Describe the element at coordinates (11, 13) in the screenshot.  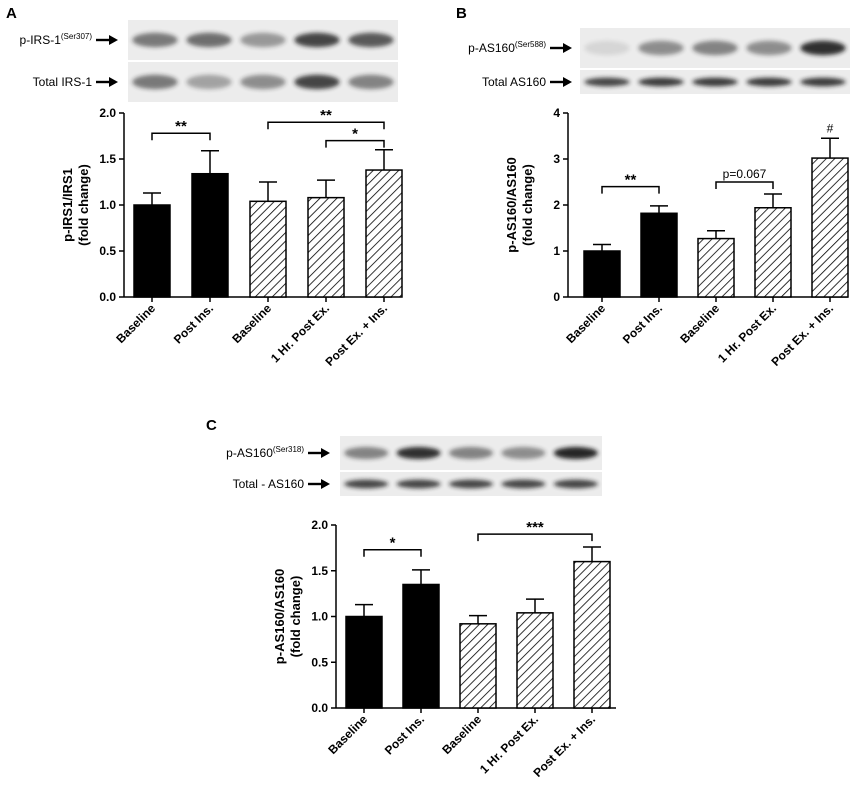
I see `panel-letter: A` at that location.